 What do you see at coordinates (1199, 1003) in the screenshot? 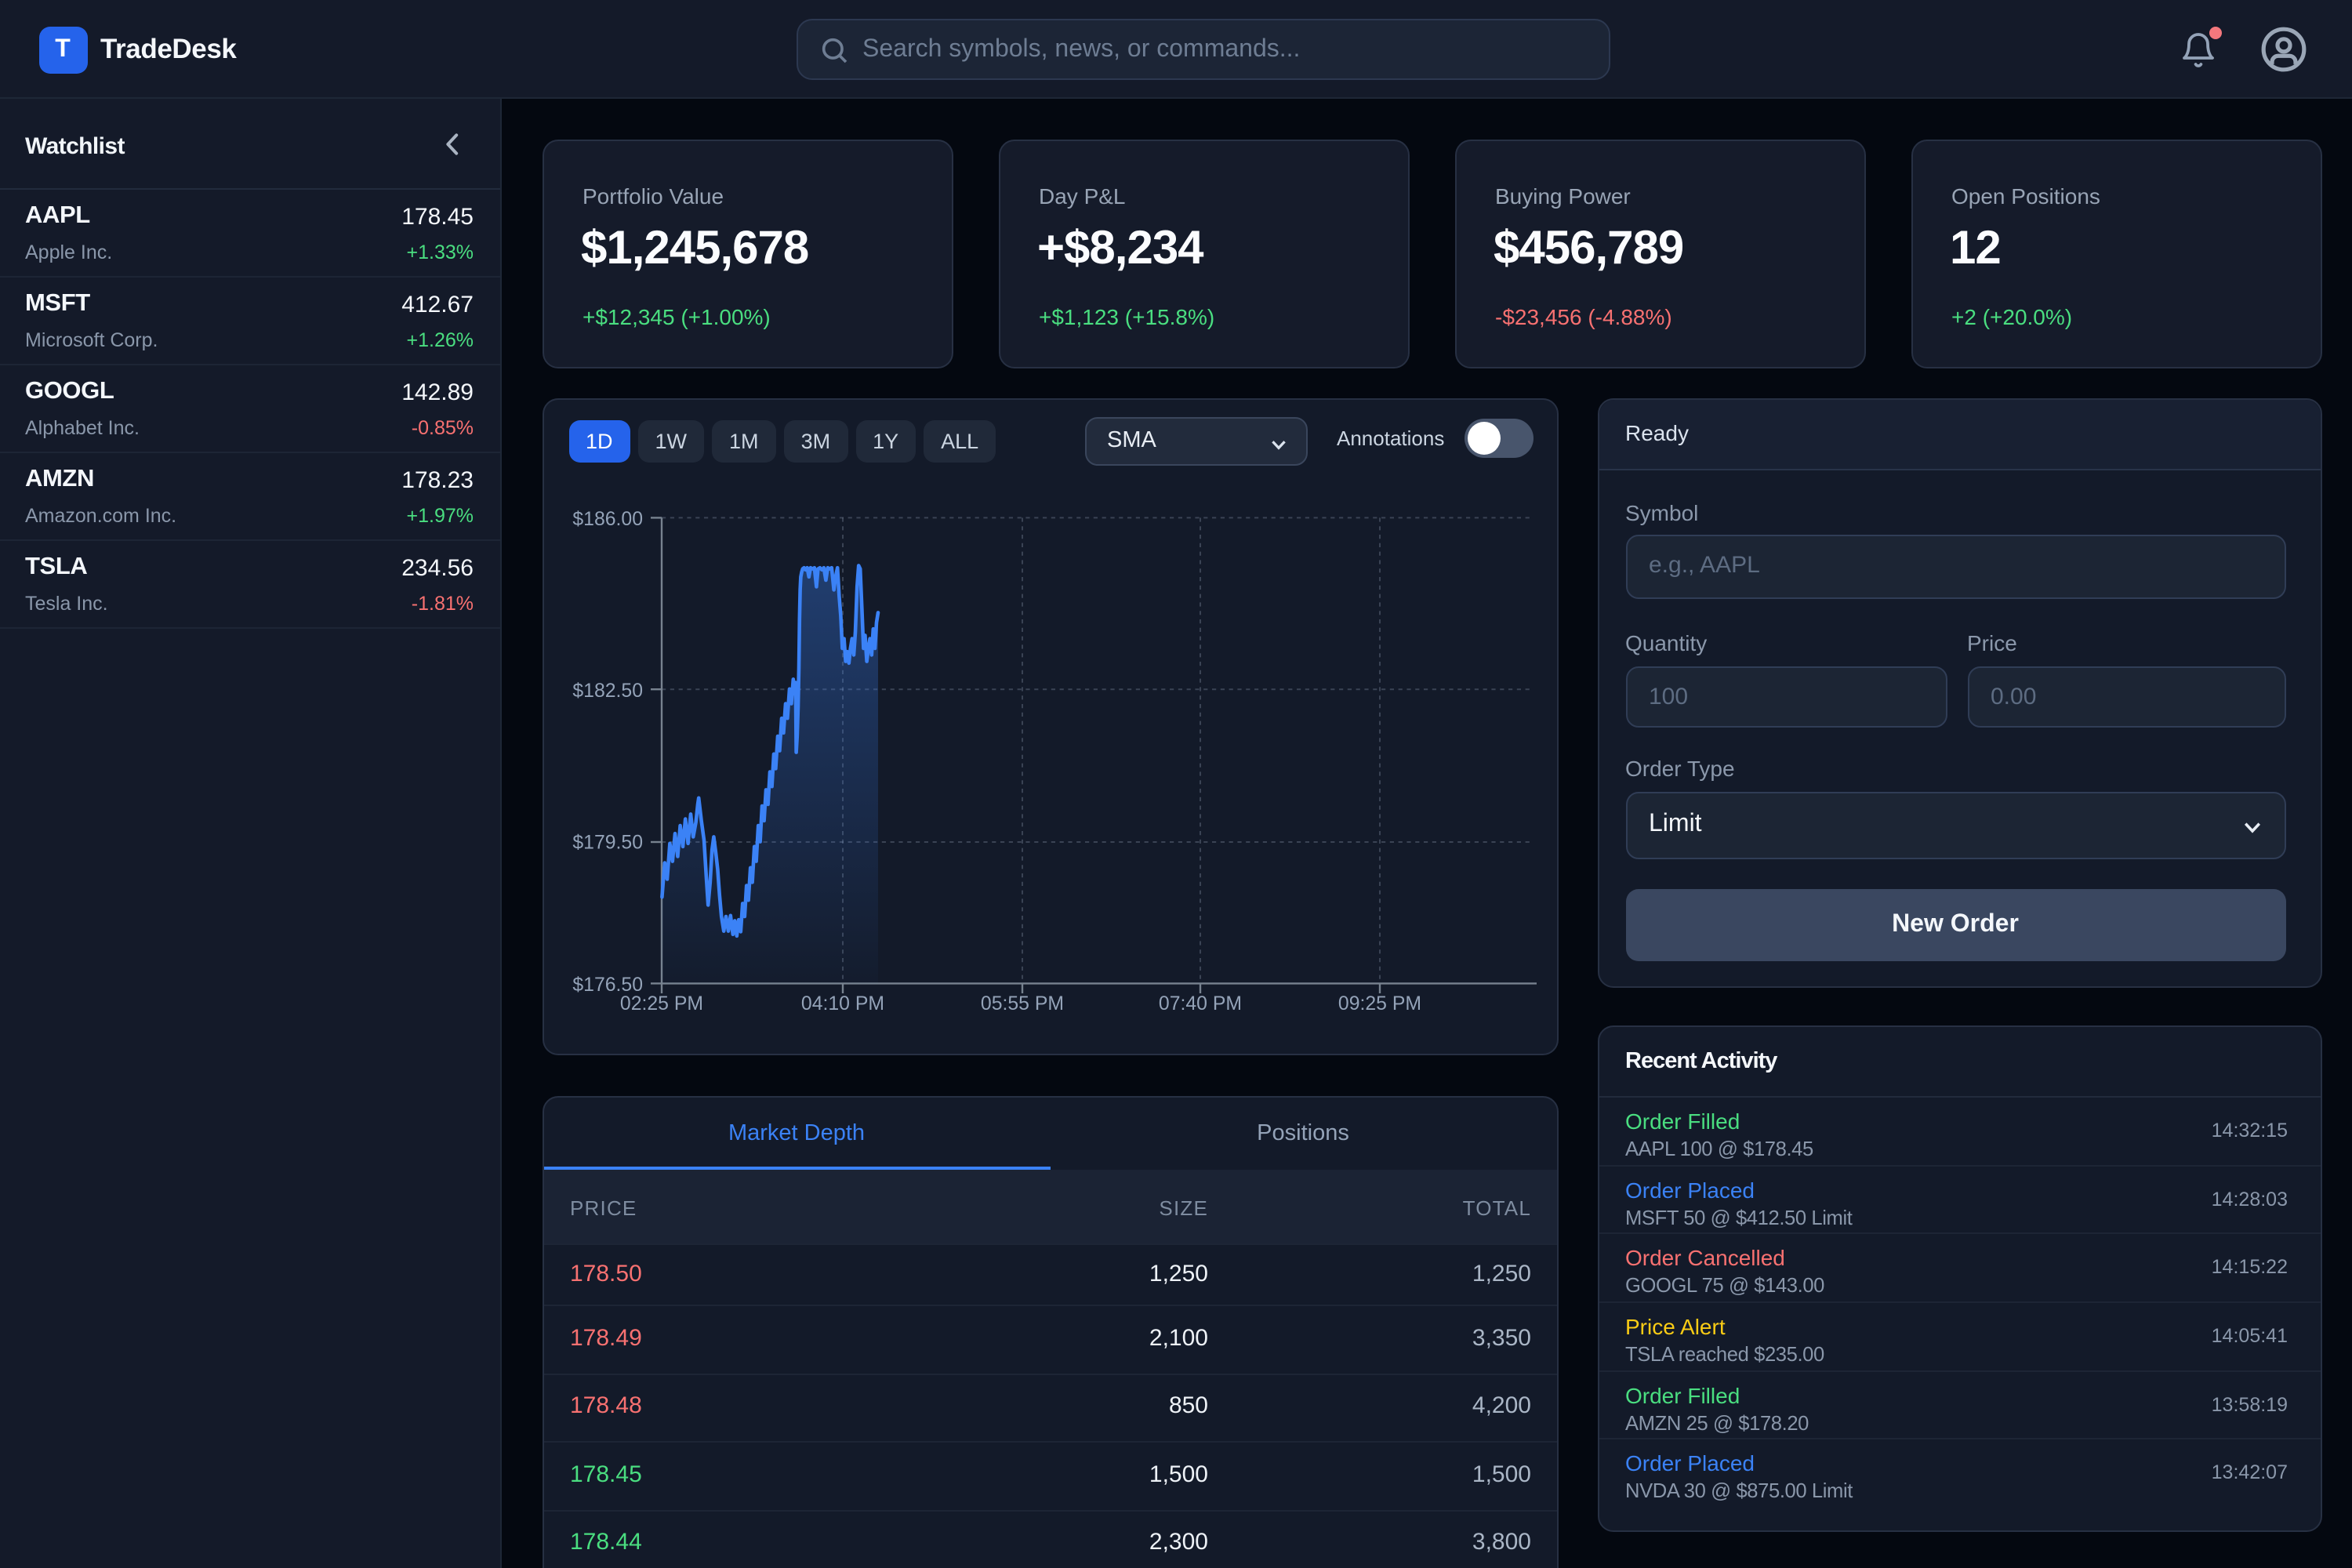
I see `svg-text: 07:40 PM` at bounding box center [1199, 1003].